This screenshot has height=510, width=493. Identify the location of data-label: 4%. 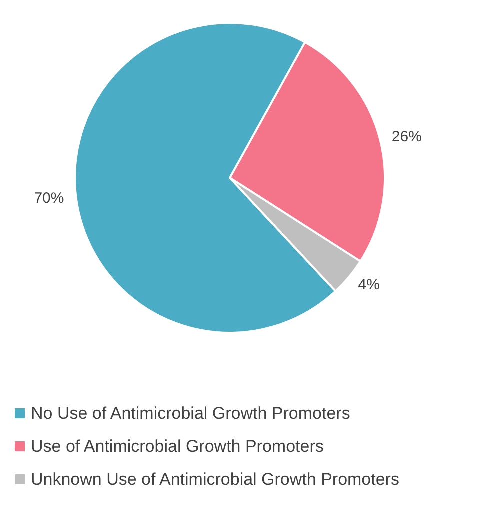
(369, 285).